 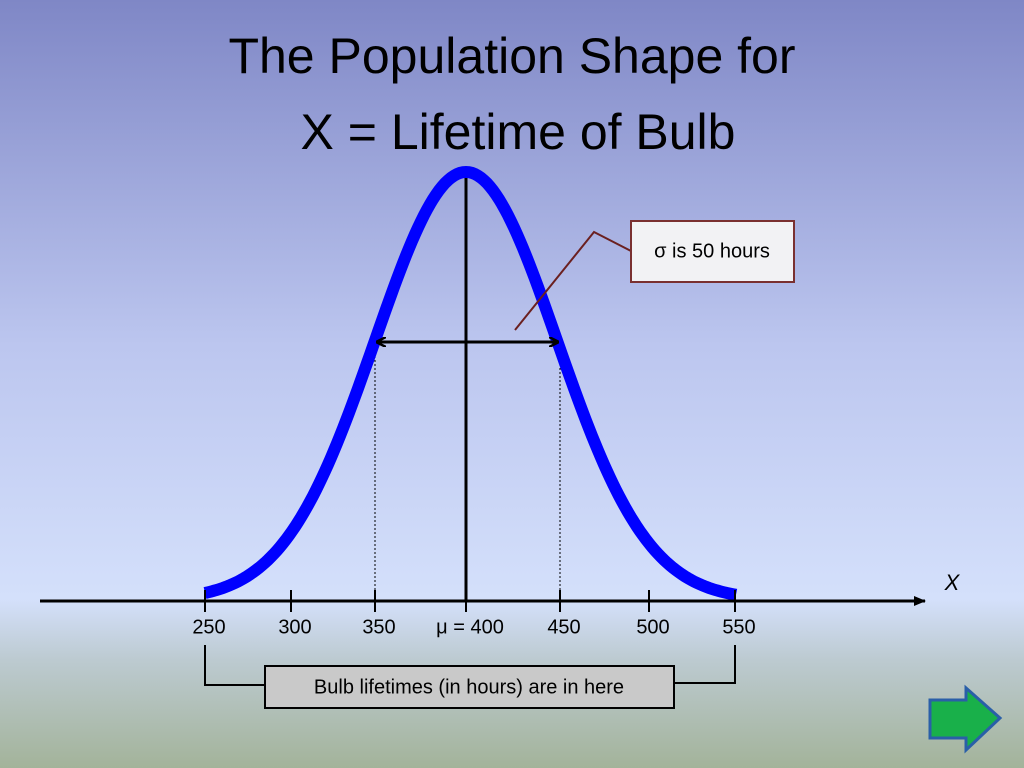 I want to click on range-label: Bulb lifetimes (in hours) are in here, so click(x=469, y=687).